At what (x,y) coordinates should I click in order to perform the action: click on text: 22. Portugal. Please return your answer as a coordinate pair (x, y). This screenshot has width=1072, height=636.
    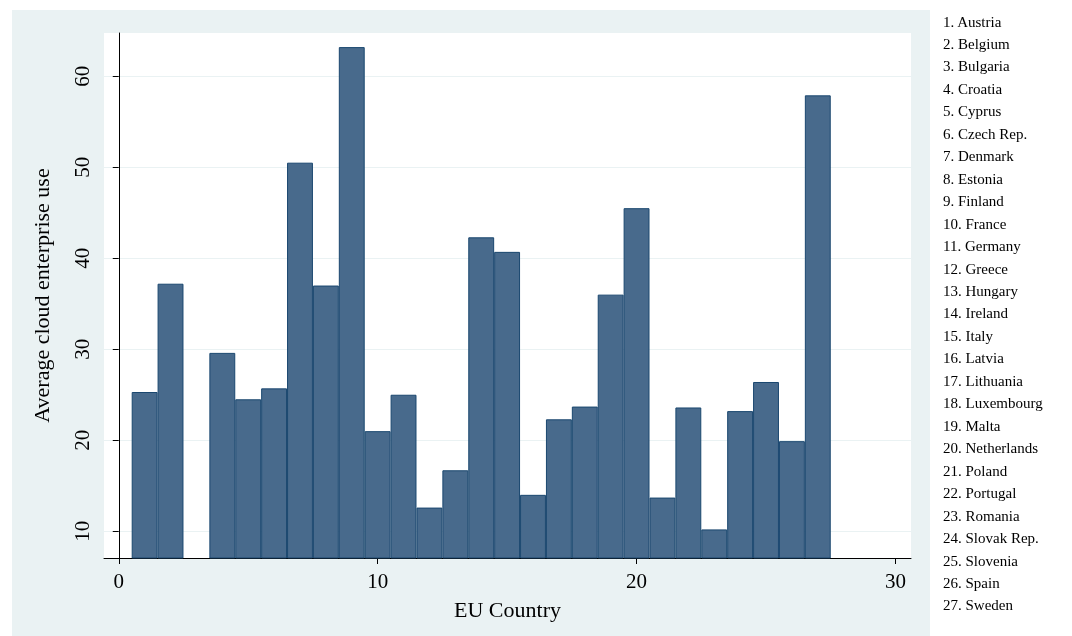
    Looking at the image, I should click on (980, 493).